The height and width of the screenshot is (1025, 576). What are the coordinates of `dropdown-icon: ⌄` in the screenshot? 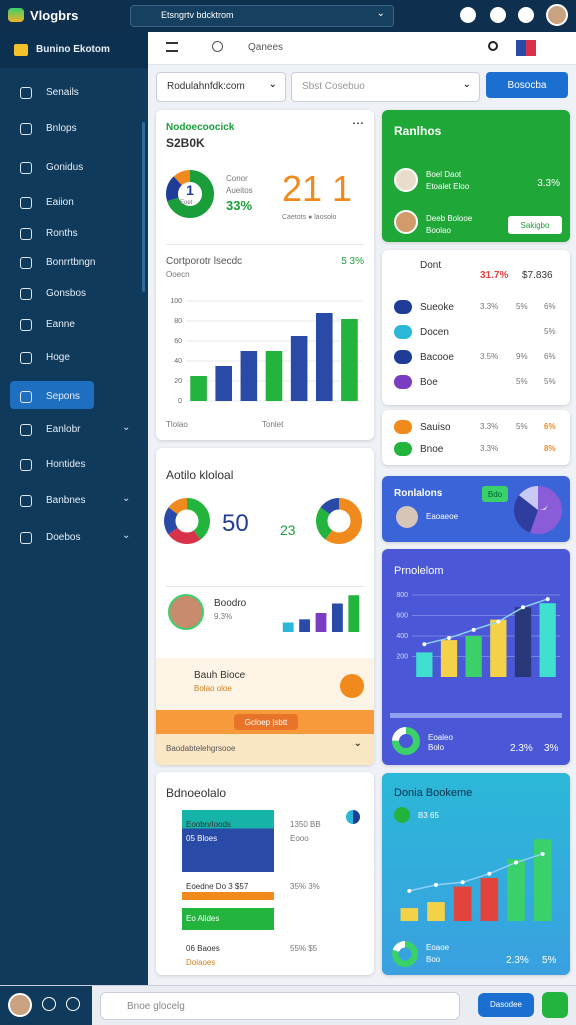 It's located at (380, 13).